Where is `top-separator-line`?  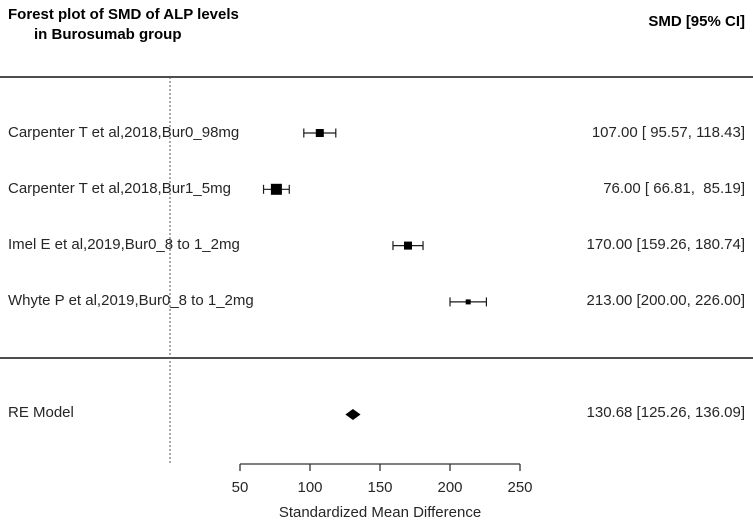
top-separator-line is located at coordinates (376, 77).